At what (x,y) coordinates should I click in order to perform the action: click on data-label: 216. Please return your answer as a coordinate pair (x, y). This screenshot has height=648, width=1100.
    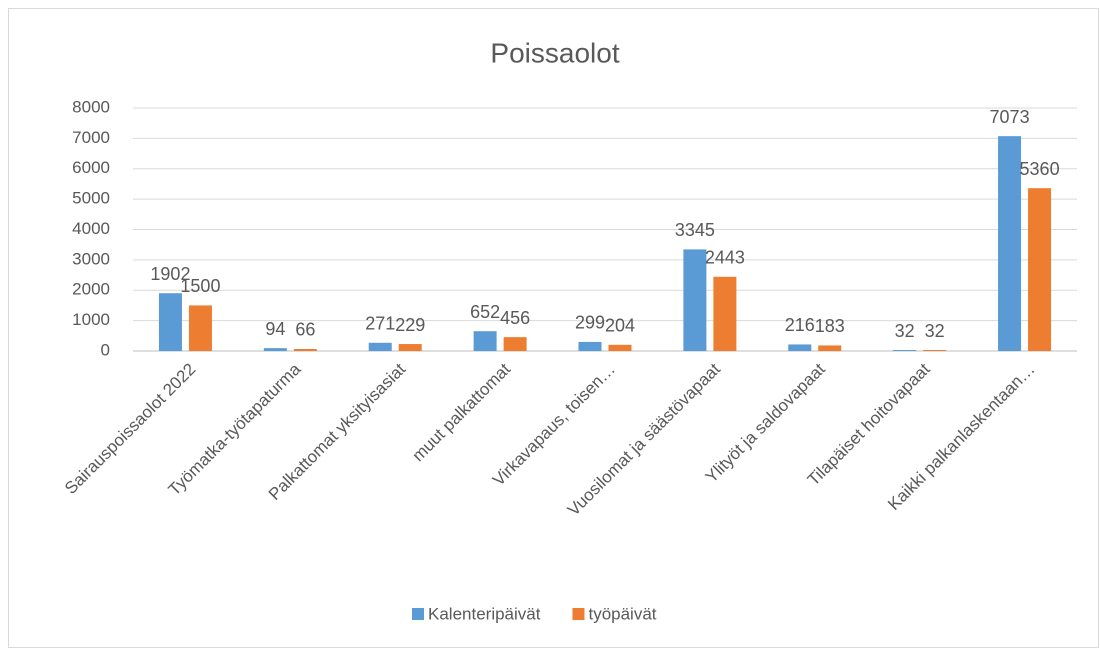
    Looking at the image, I should click on (800, 325).